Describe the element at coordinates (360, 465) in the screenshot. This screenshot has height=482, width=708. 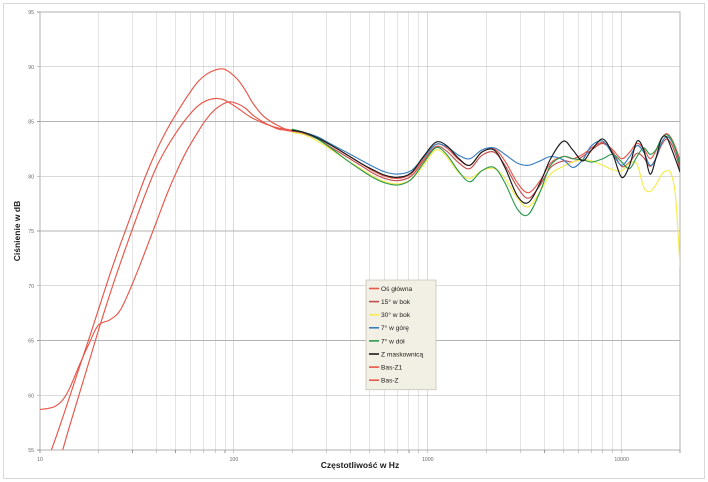
I see `x-axis-title: Częstotliwość w Hz` at that location.